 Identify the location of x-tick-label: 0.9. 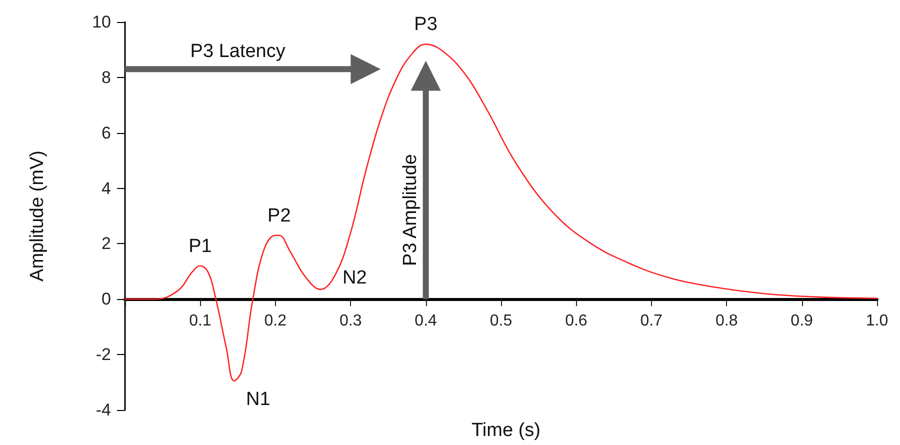
(802, 321).